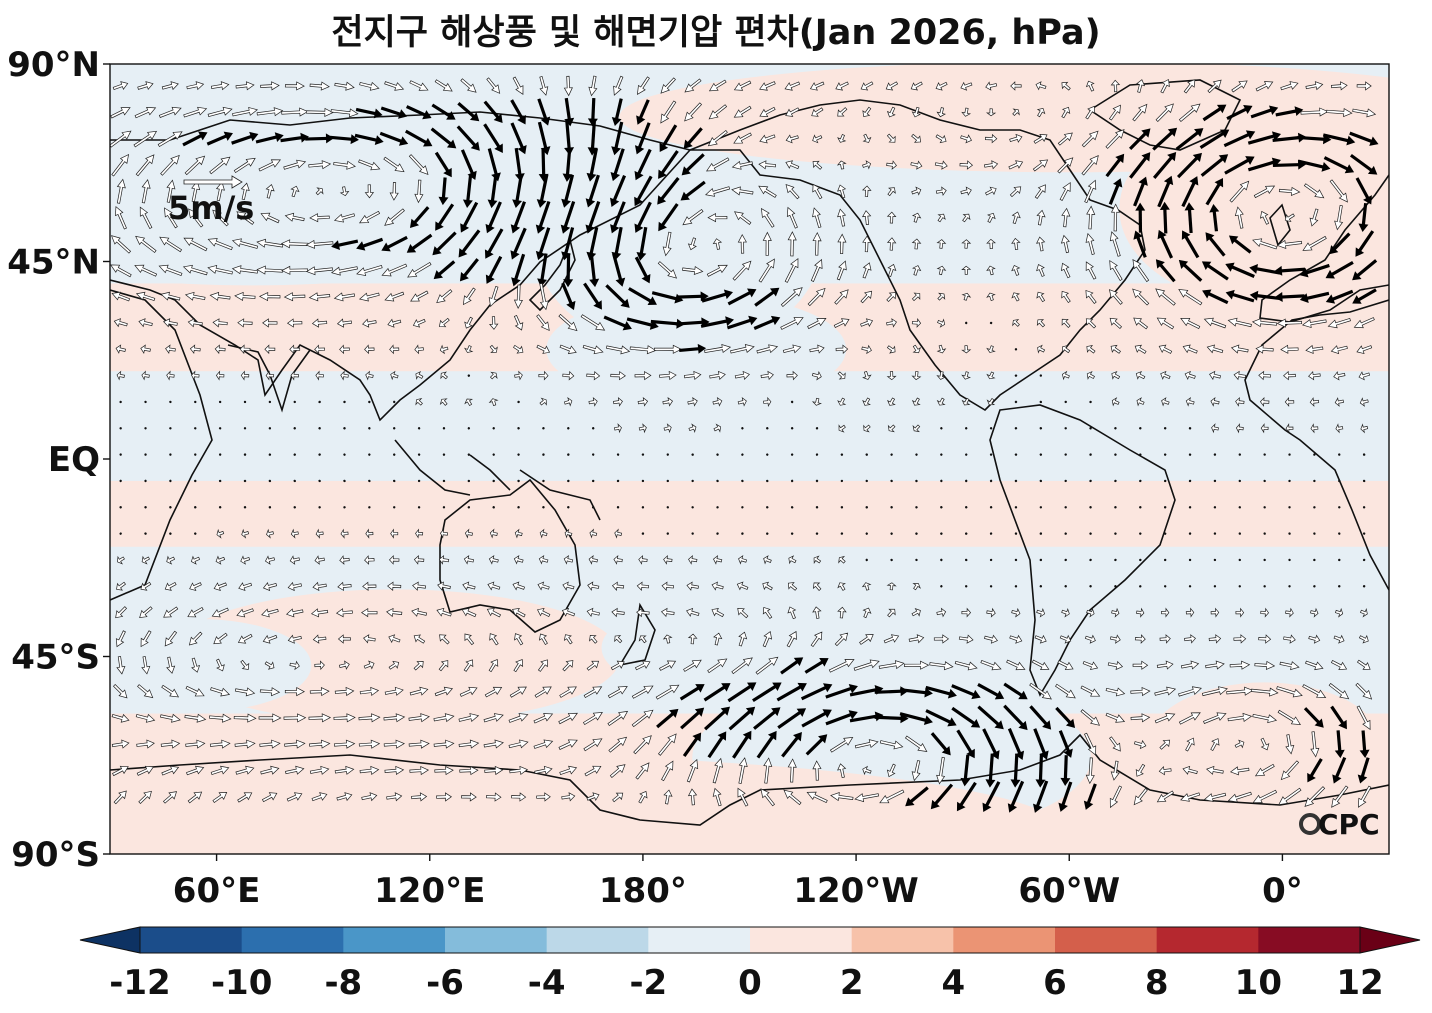 Image resolution: width=1432 pixels, height=1013 pixels. What do you see at coordinates (1310, 824) in the screenshot?
I see `logo-mark` at bounding box center [1310, 824].